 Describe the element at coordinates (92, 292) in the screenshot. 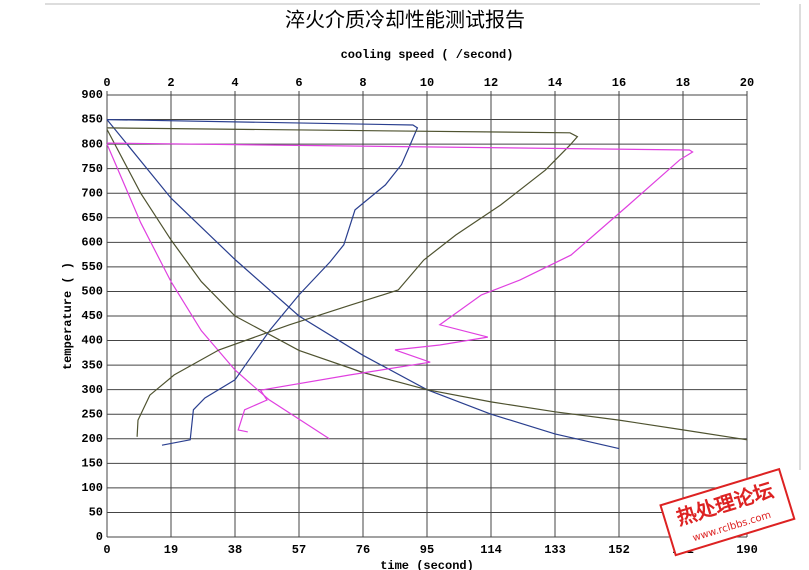

I see `y-tick-label: 500` at that location.